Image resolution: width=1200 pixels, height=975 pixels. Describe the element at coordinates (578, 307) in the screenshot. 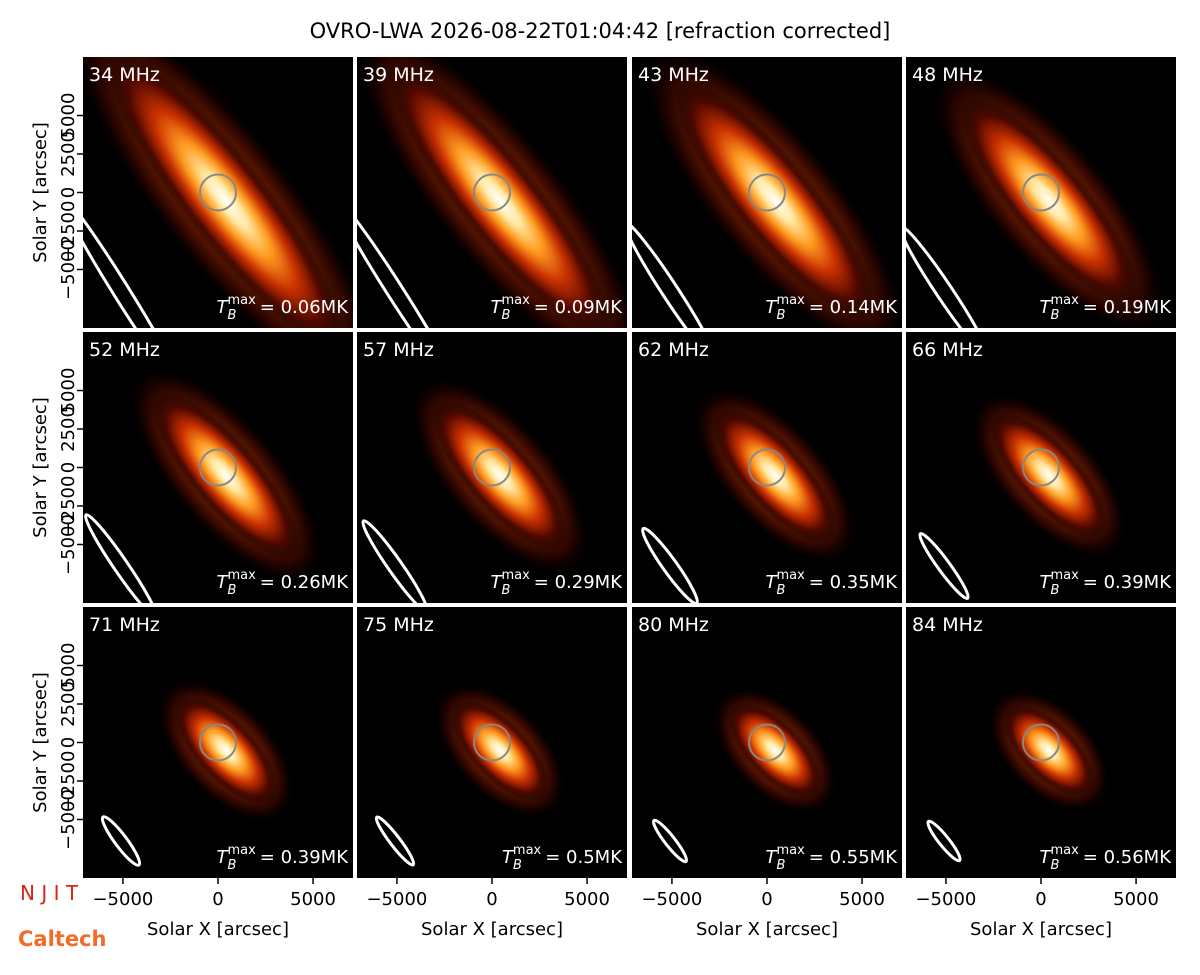

I see `tb-value: = 0.09MK` at that location.